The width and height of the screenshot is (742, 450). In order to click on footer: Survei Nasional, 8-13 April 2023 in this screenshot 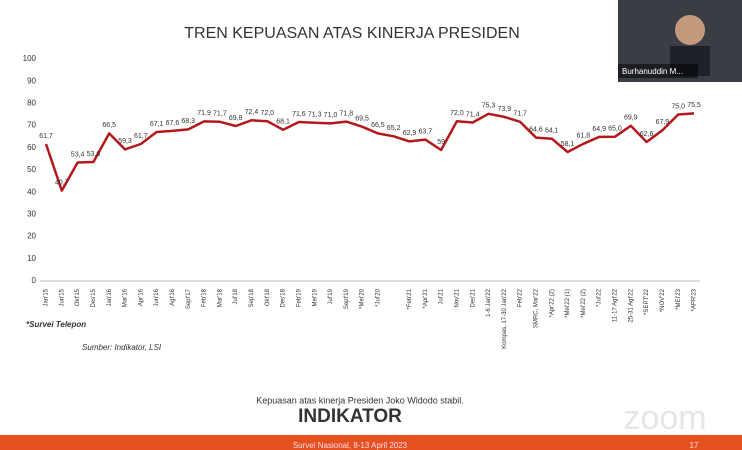, I will do `click(350, 445)`.